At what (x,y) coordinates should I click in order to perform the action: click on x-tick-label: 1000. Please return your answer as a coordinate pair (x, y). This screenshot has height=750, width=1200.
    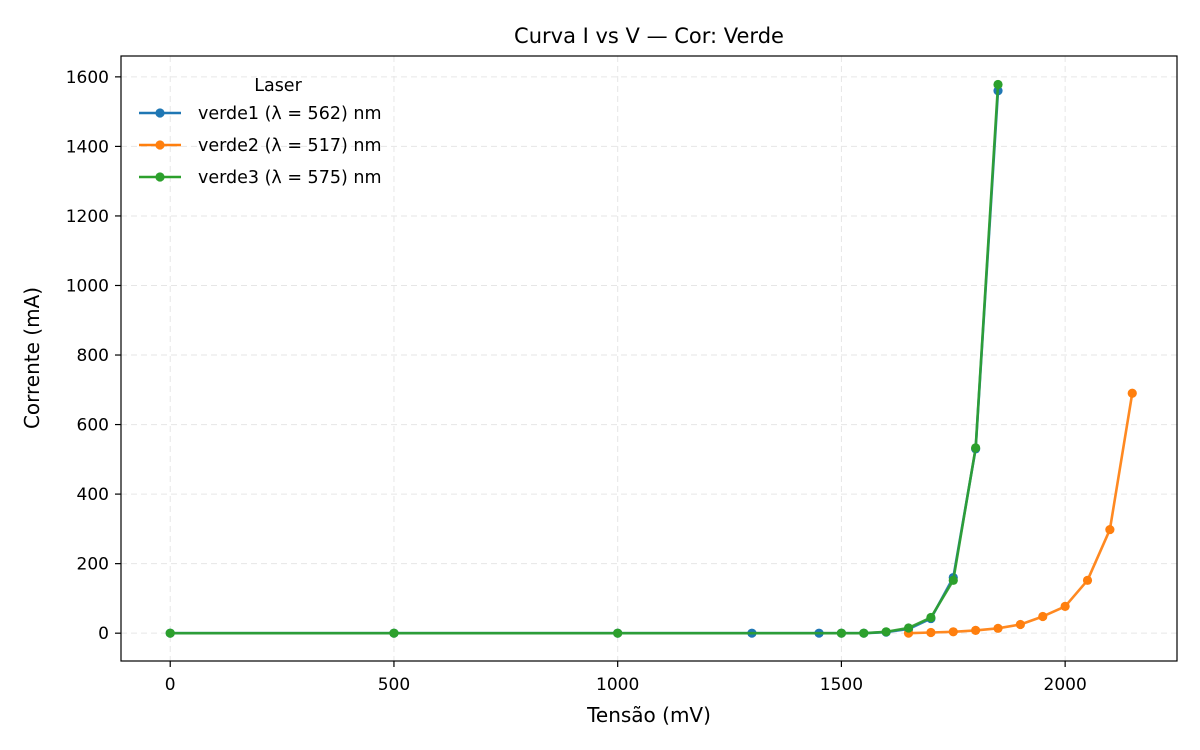
    Looking at the image, I should click on (617, 685).